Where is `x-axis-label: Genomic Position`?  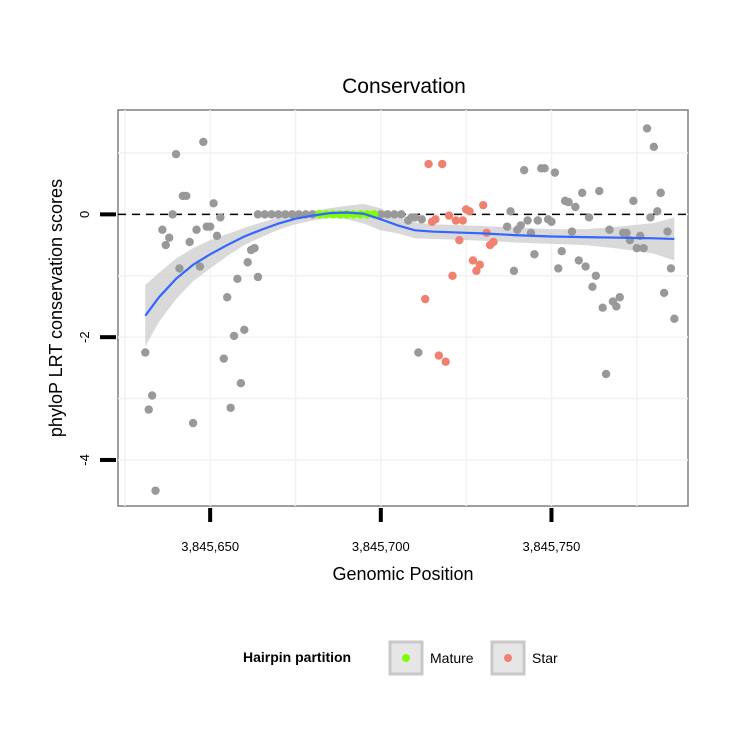
x-axis-label: Genomic Position is located at coordinates (402, 574).